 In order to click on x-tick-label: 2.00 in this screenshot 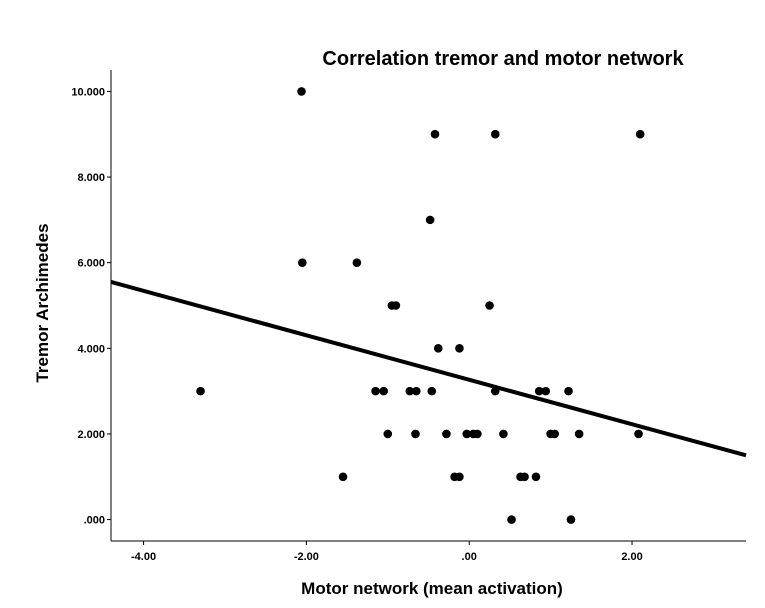, I will do `click(631, 557)`.